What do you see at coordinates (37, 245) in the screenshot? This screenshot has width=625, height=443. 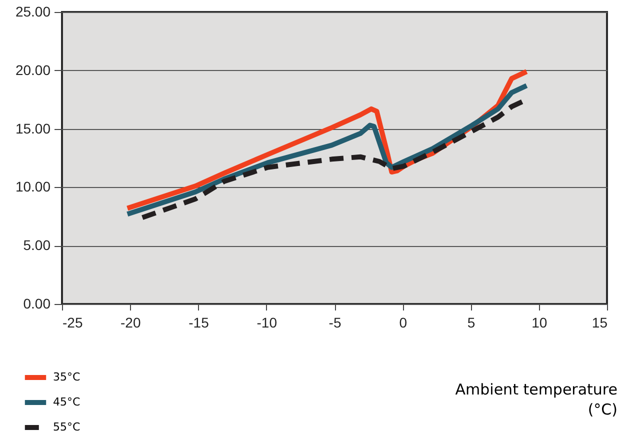 I see `y-tick-label: 5.00` at bounding box center [37, 245].